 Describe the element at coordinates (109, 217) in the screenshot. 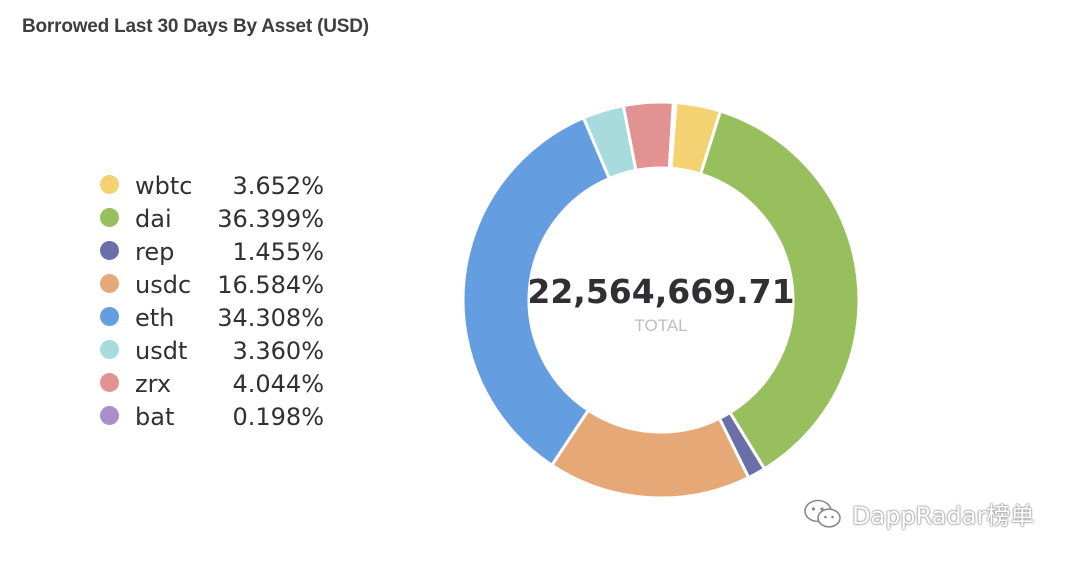

I see `legend-swatch-dai` at that location.